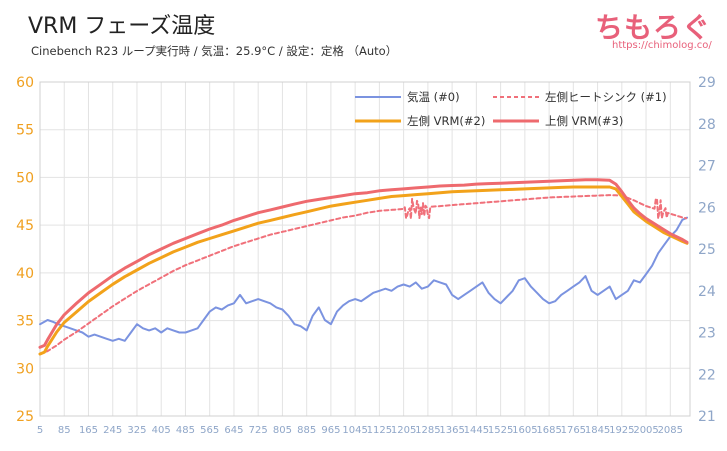  I want to click on x-axis-tick-label: 5, so click(40, 430).